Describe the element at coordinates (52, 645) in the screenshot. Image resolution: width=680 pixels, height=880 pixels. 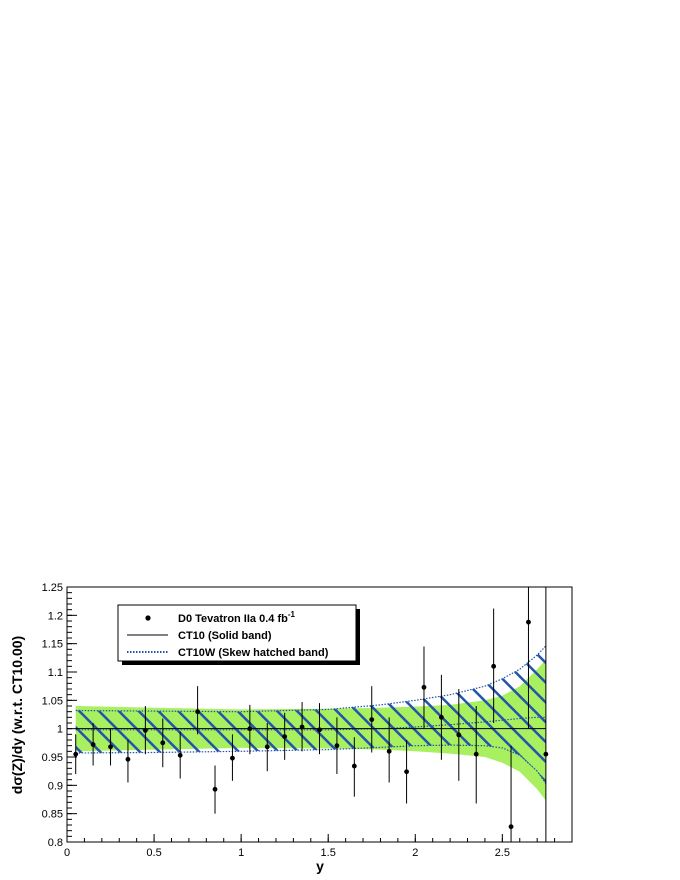
I see `y-tick-label-7: 1.15` at that location.